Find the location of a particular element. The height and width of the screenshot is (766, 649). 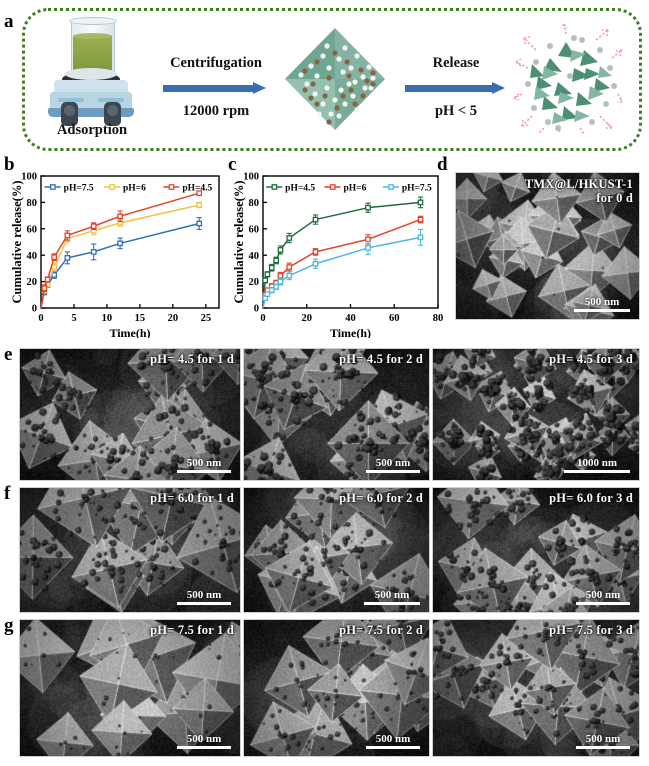

sem-image-e-3: pH= 4.5 for 3 d 1000 nm is located at coordinates (536, 414).